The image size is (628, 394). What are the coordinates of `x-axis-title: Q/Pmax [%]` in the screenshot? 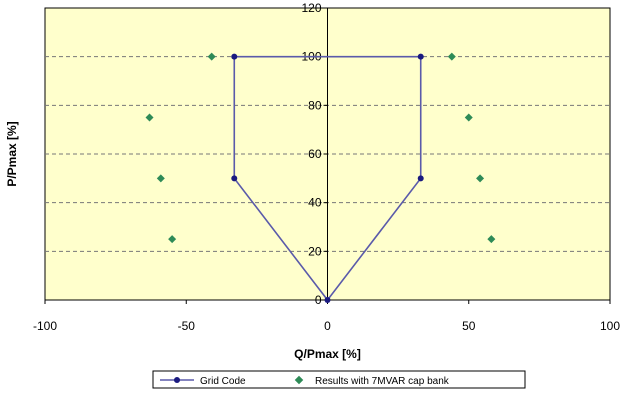 It's located at (327, 354).